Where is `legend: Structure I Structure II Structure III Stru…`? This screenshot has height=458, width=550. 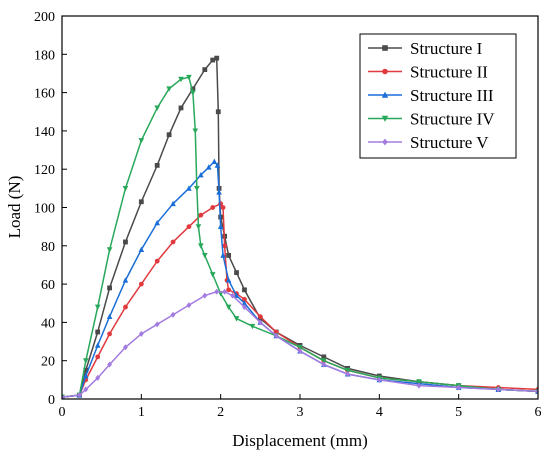
legend: Structure I Structure II Structure III Stru… is located at coordinates (438, 96).